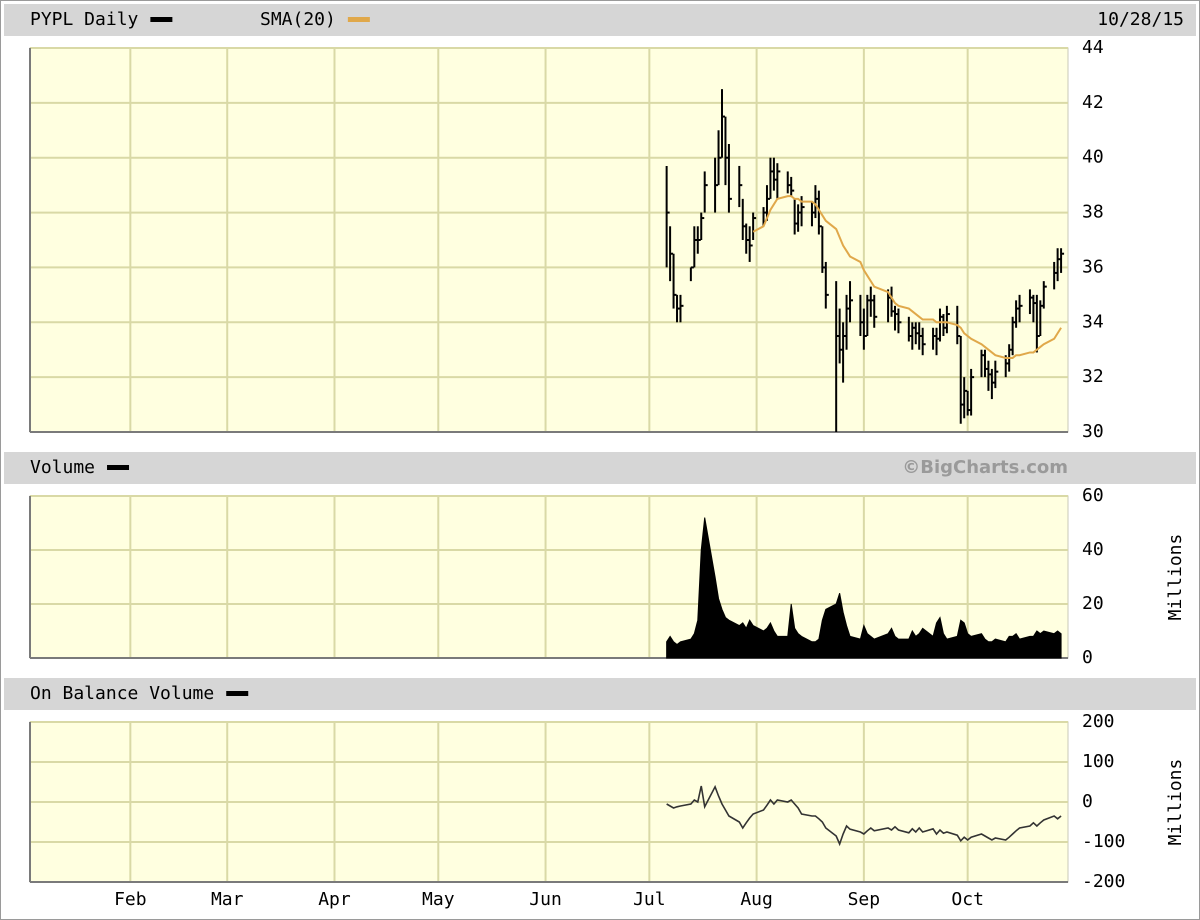  I want to click on y-tick-label: 44, so click(1093, 47).